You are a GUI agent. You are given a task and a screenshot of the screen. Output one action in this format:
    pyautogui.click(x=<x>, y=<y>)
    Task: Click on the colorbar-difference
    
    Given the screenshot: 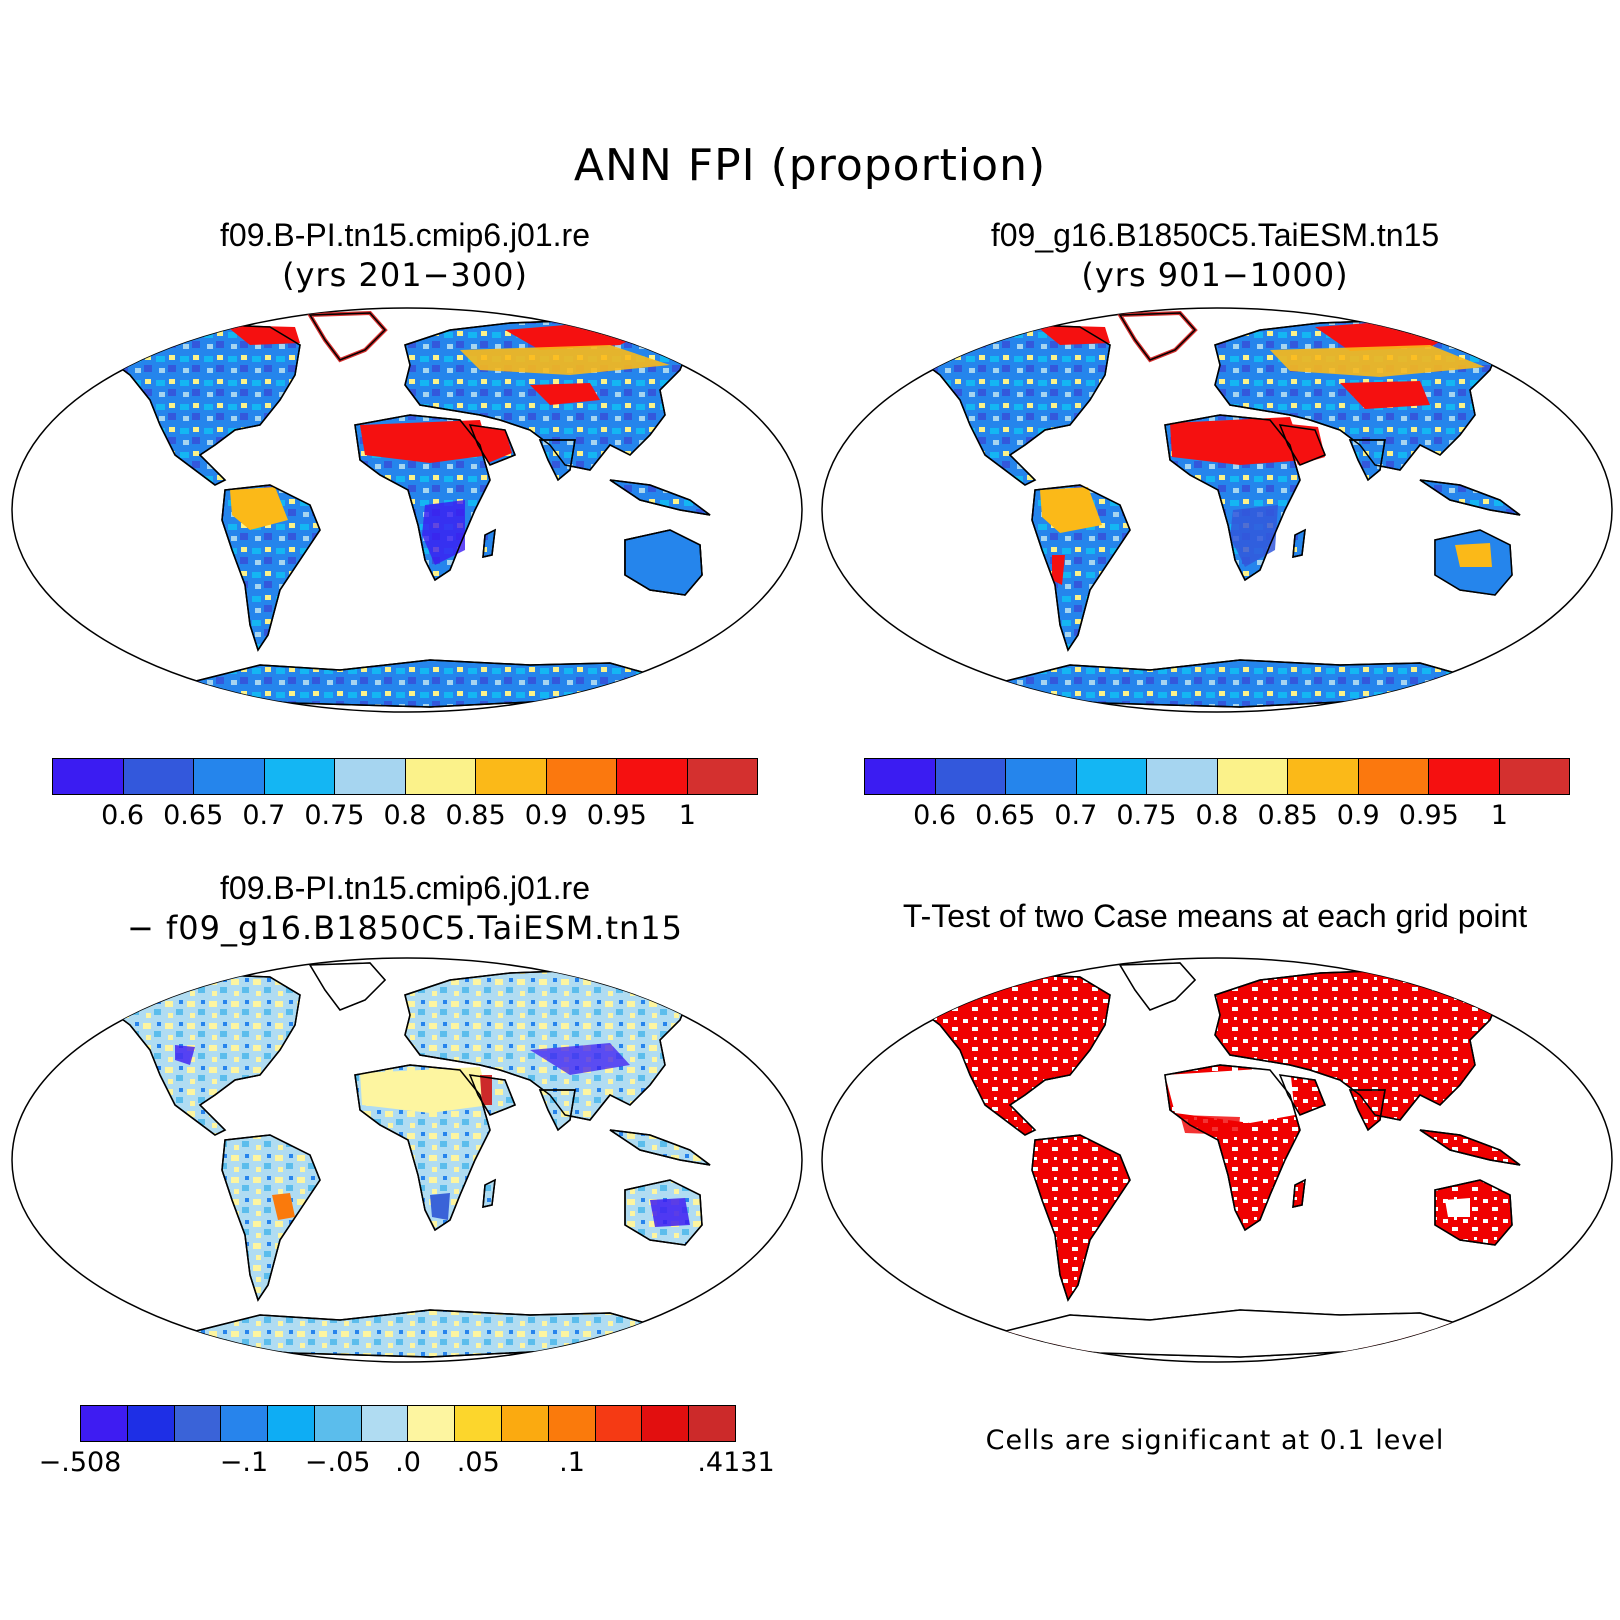 What is the action you would take?
    pyautogui.click(x=408, y=1423)
    